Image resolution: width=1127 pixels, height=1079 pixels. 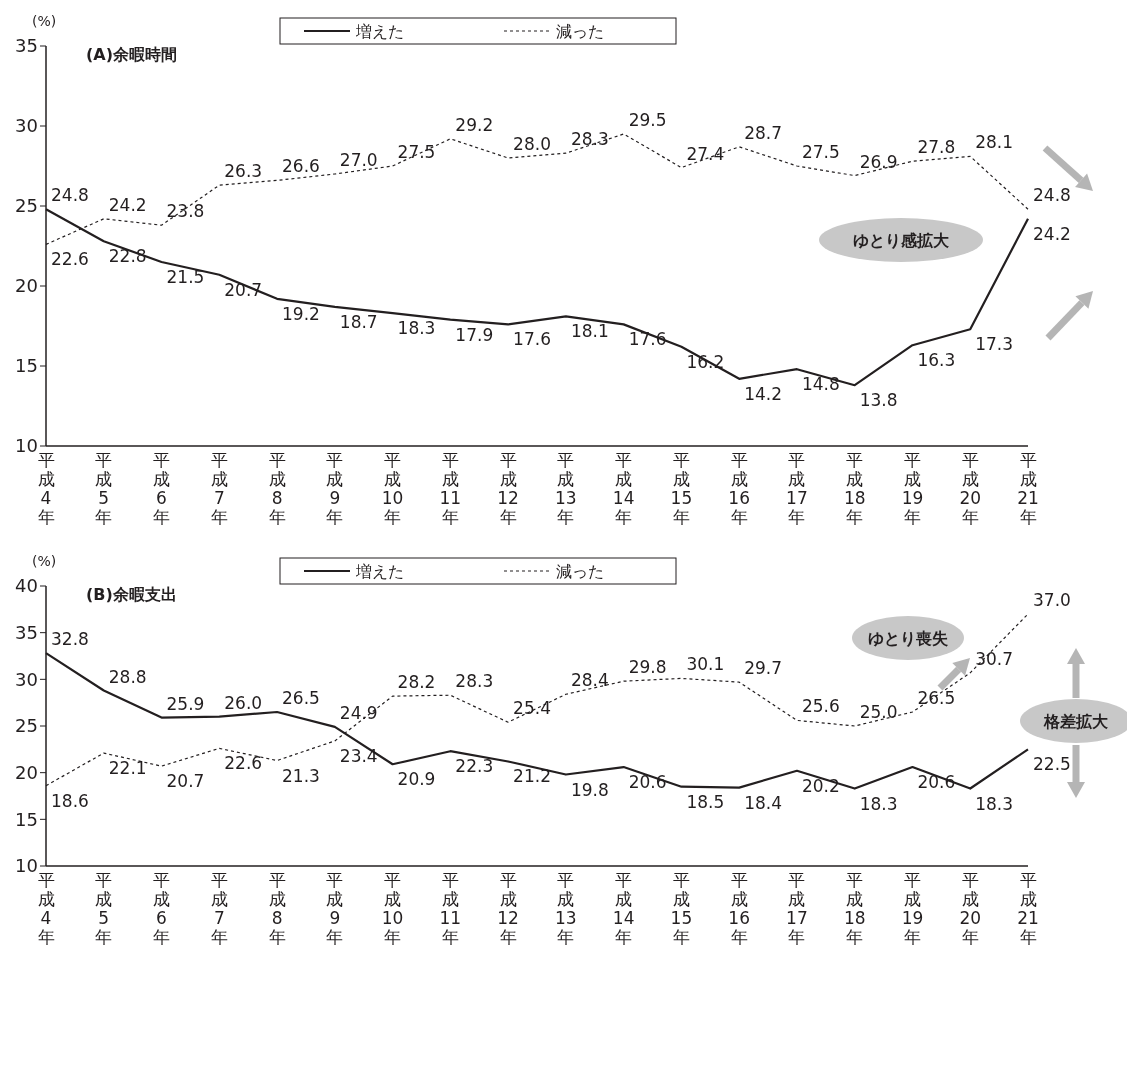 What do you see at coordinates (647, 120) in the screenshot?
I see `data-label: 29.5` at bounding box center [647, 120].